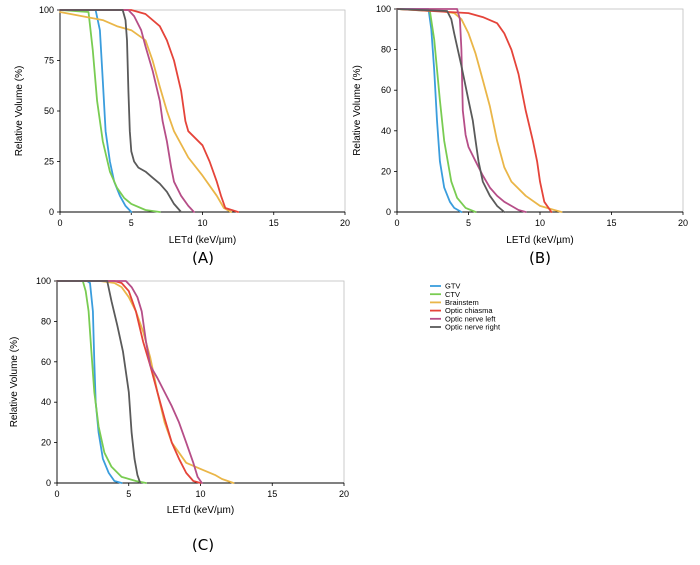  I want to click on legend-item: Optic nerve left, so click(463, 318).